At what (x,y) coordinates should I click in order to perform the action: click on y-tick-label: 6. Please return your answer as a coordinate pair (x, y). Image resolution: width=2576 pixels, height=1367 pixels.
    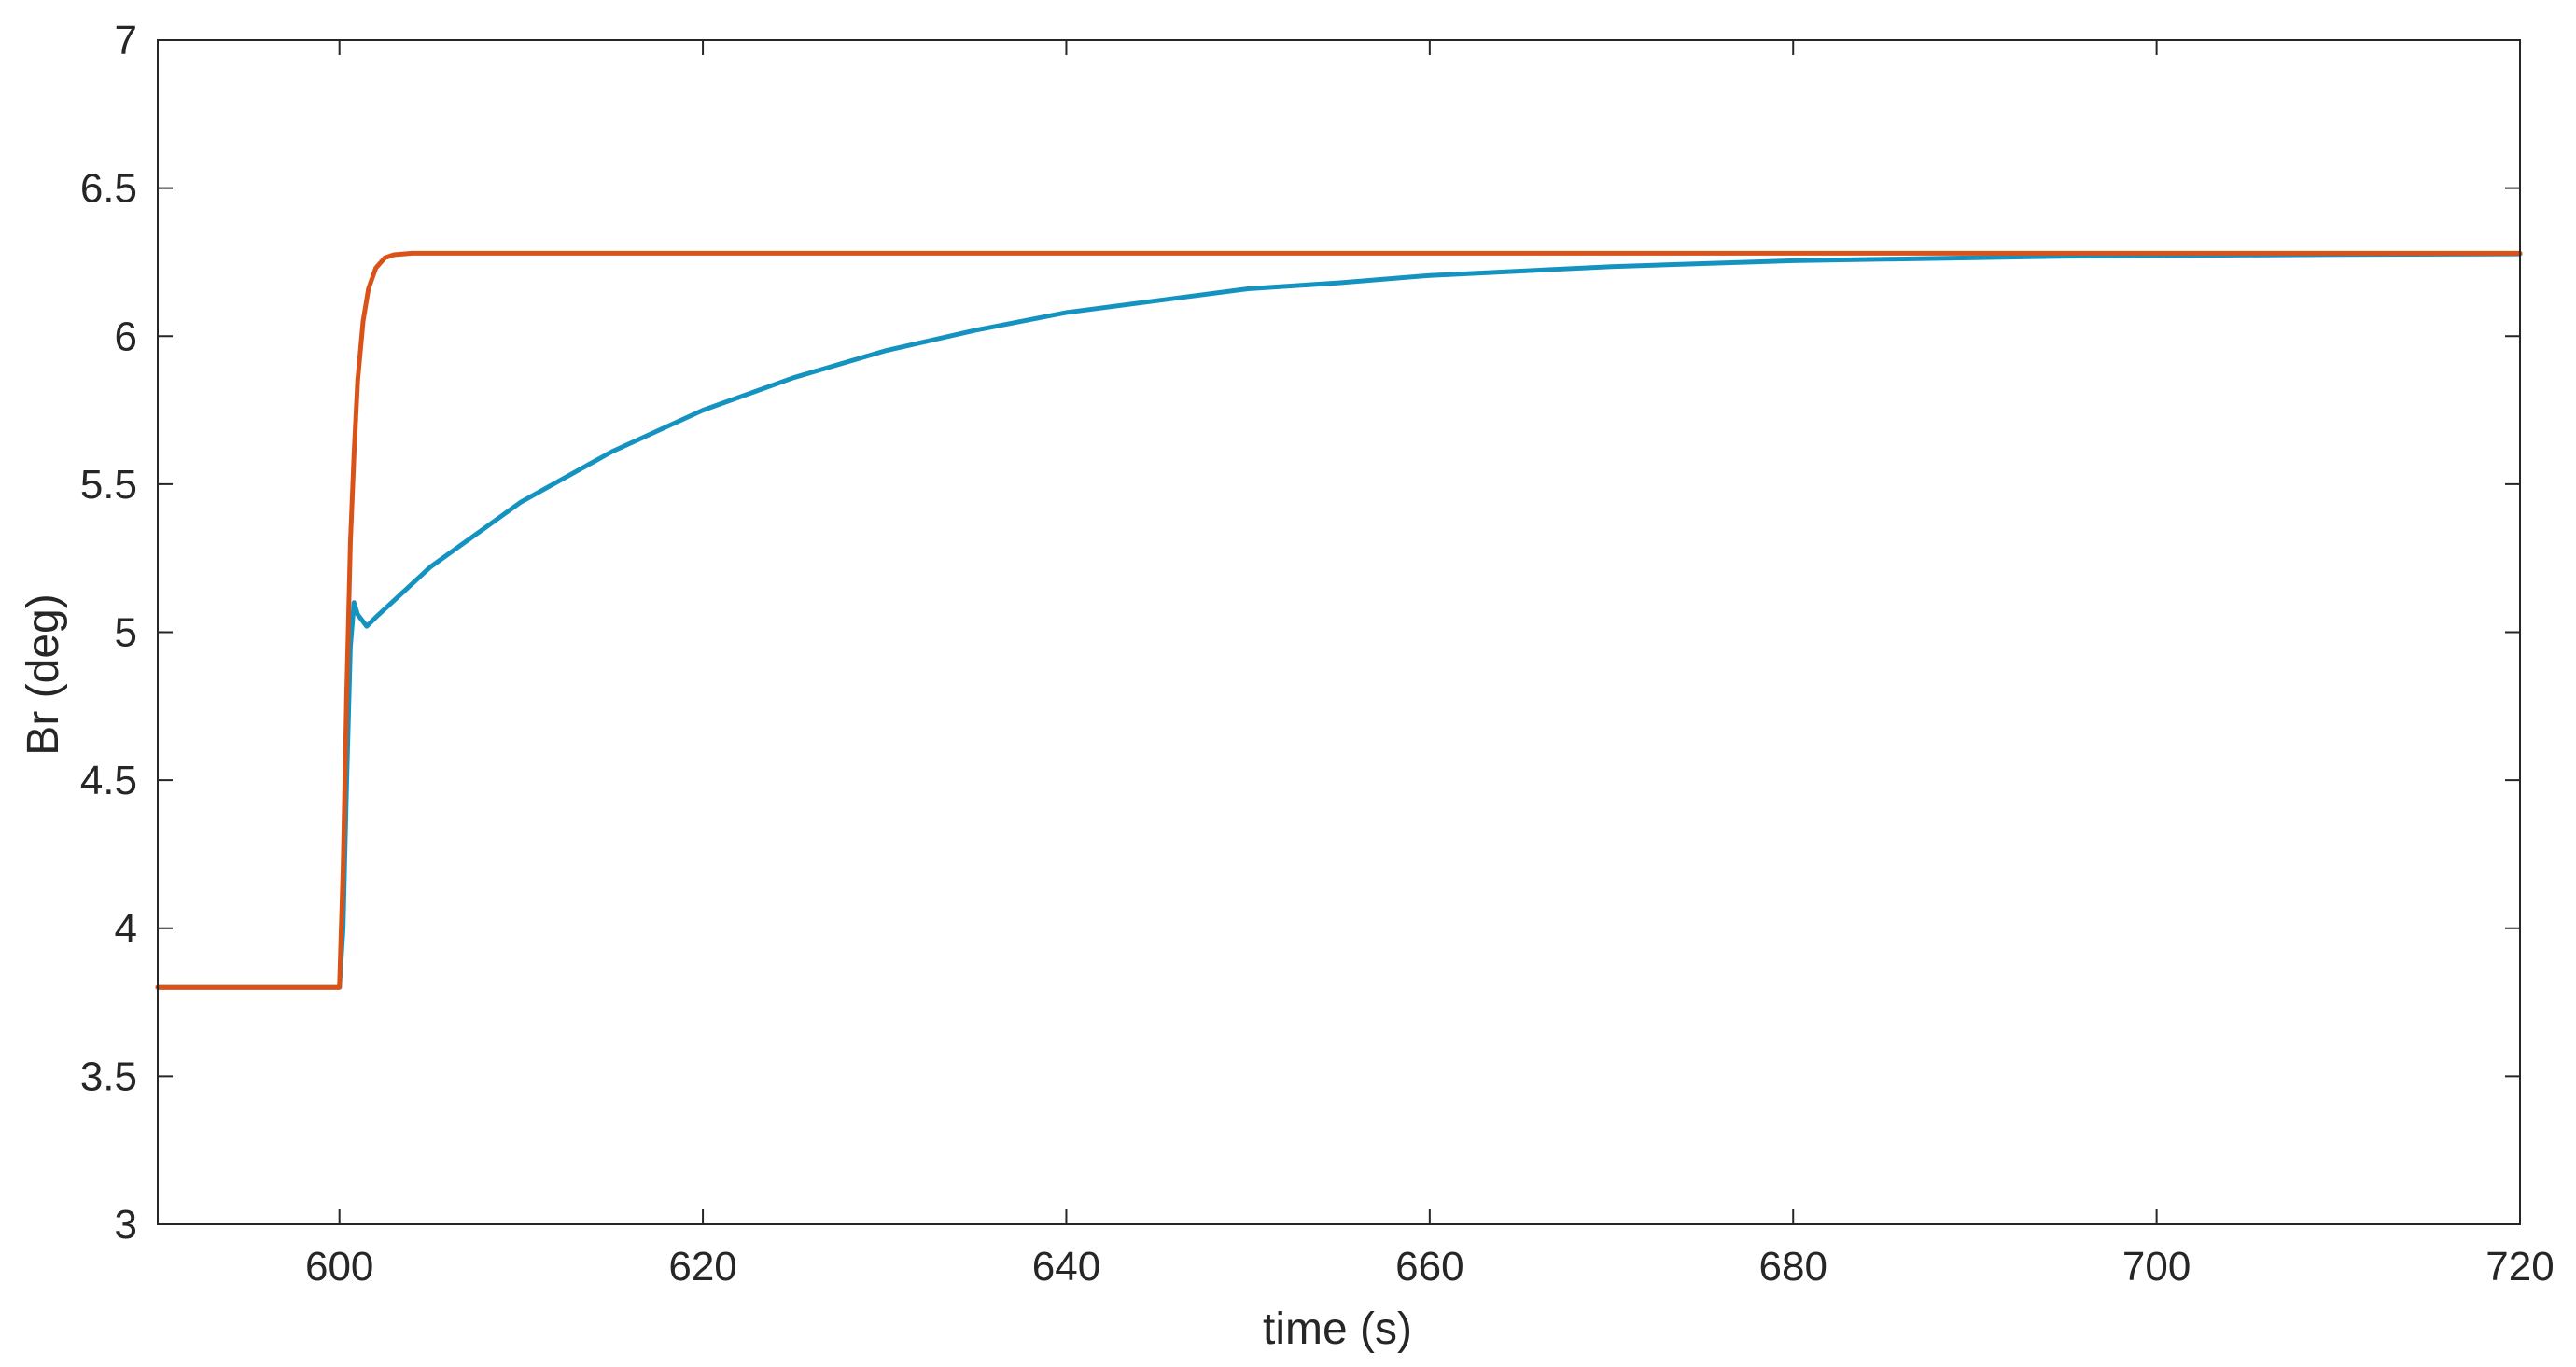
    Looking at the image, I should click on (126, 336).